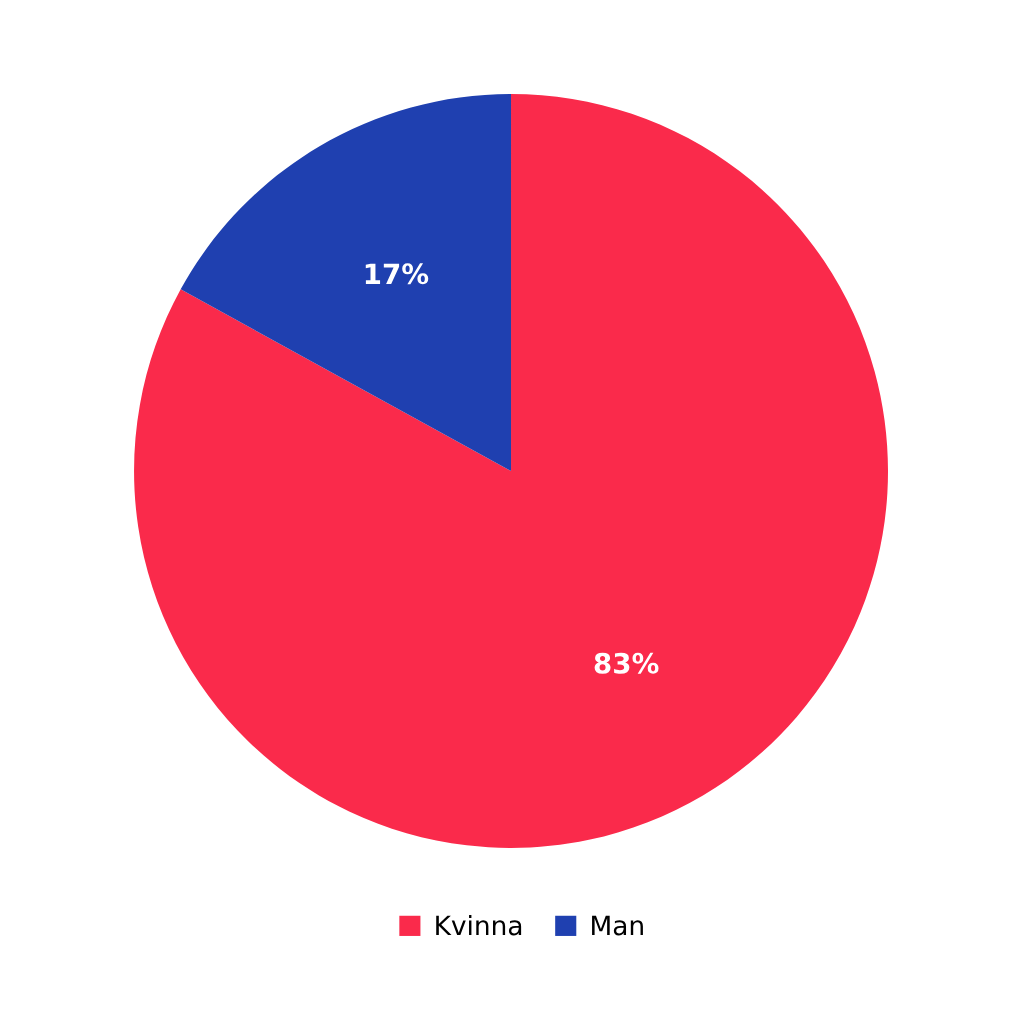  I want to click on legend-label: Kvinna, so click(479, 925).